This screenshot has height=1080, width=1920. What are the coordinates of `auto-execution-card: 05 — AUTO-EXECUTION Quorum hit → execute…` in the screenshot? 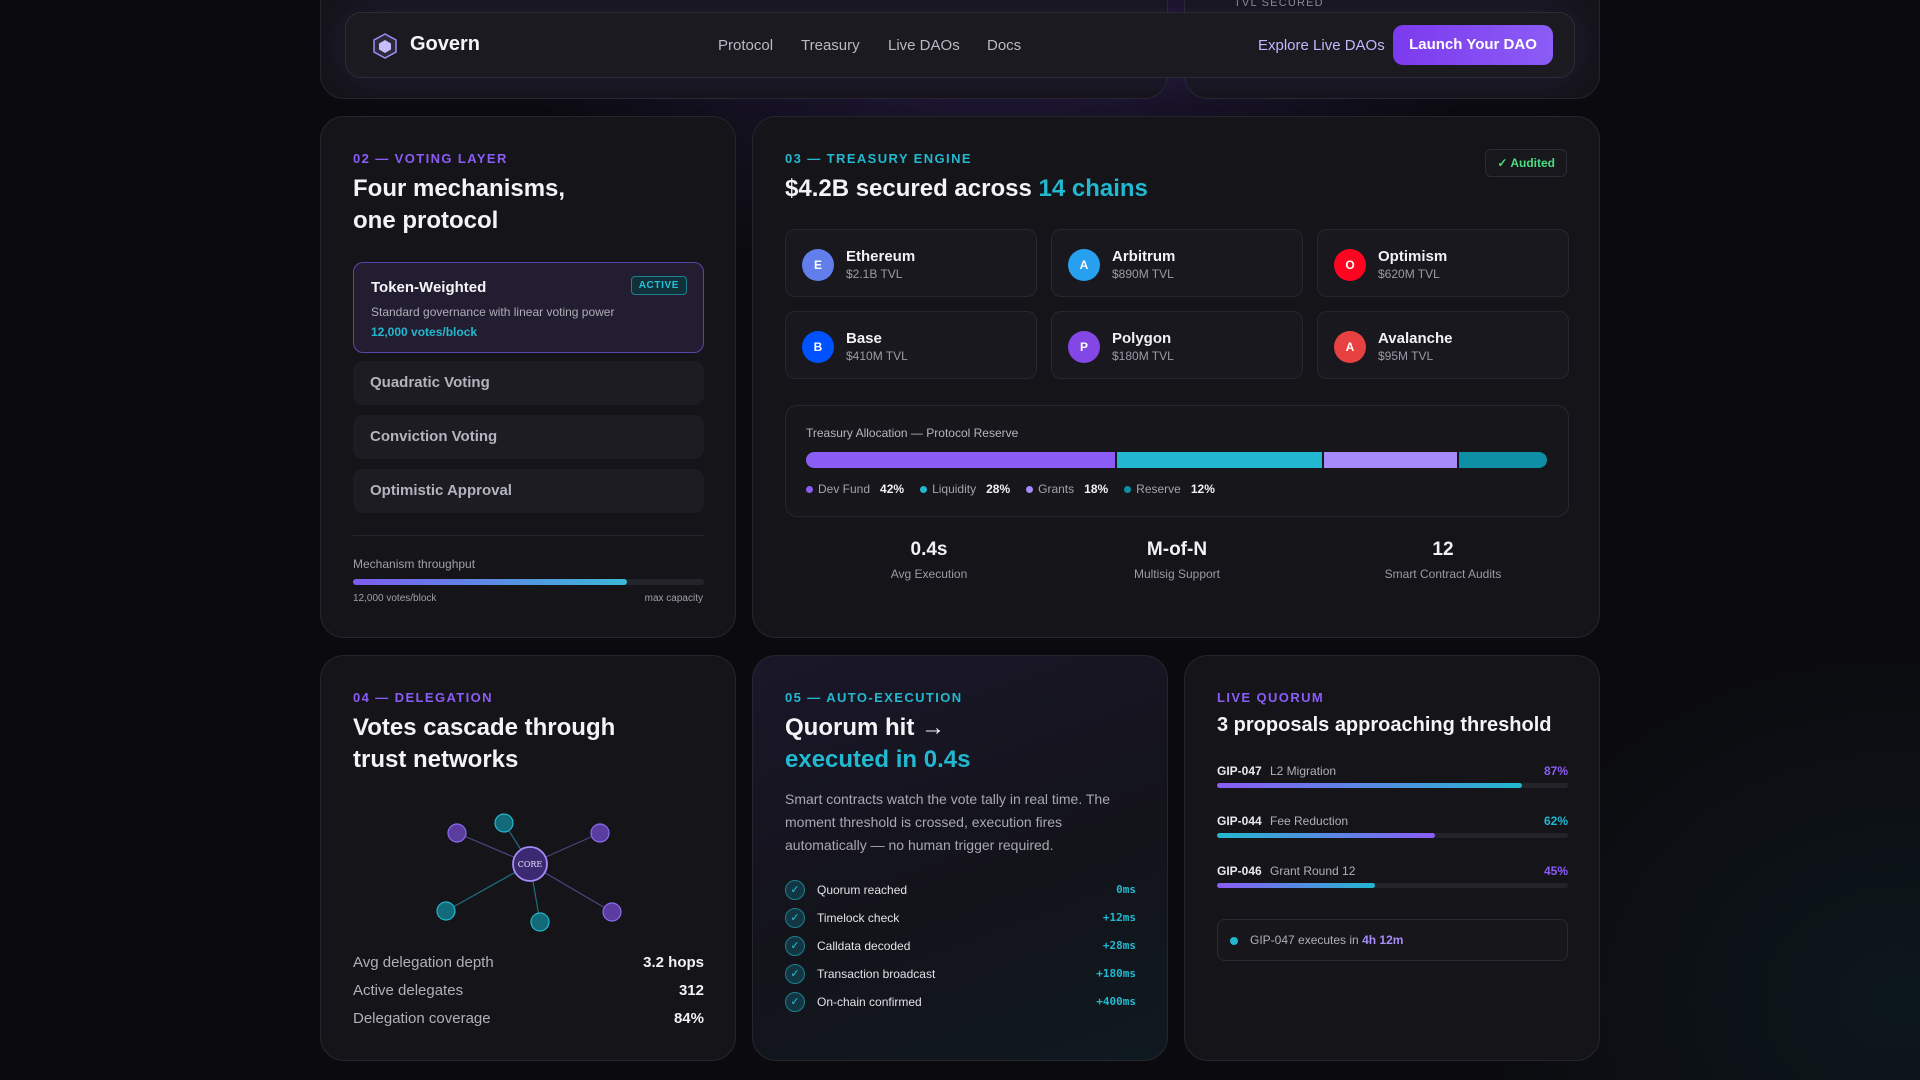 It's located at (960, 858).